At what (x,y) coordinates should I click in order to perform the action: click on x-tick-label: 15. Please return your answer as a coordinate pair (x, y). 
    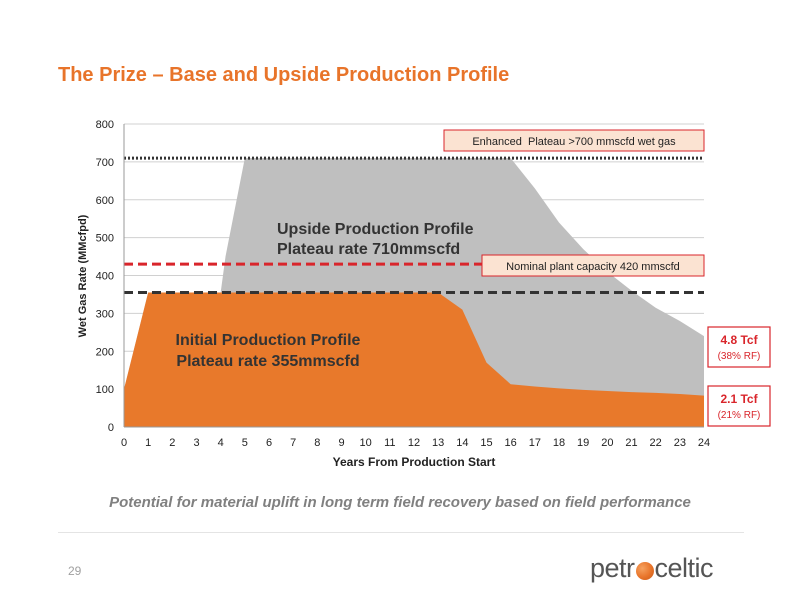
    Looking at the image, I should click on (486, 443).